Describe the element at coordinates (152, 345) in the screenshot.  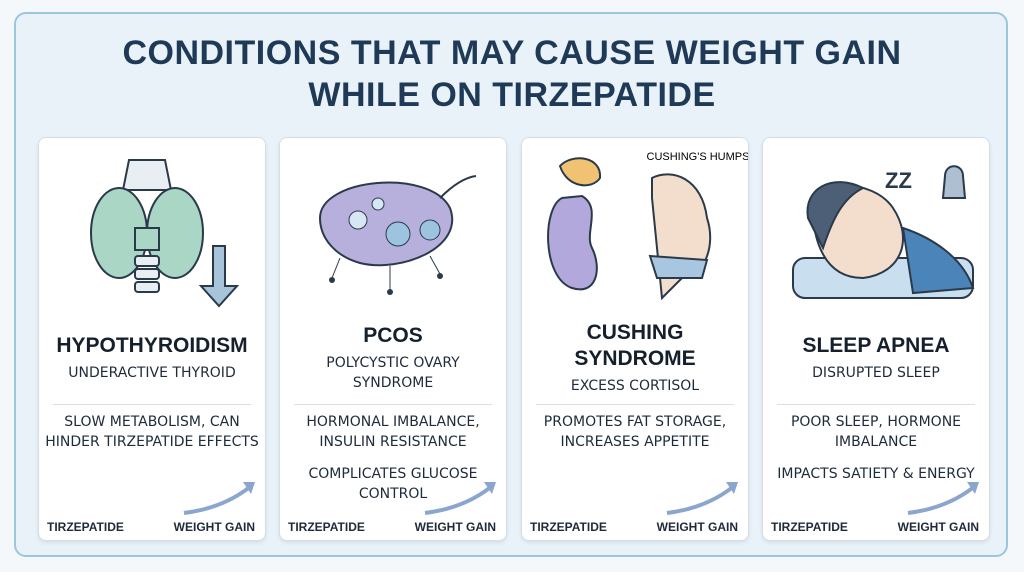
I see `card-title: HYPOTHYROIDISM` at that location.